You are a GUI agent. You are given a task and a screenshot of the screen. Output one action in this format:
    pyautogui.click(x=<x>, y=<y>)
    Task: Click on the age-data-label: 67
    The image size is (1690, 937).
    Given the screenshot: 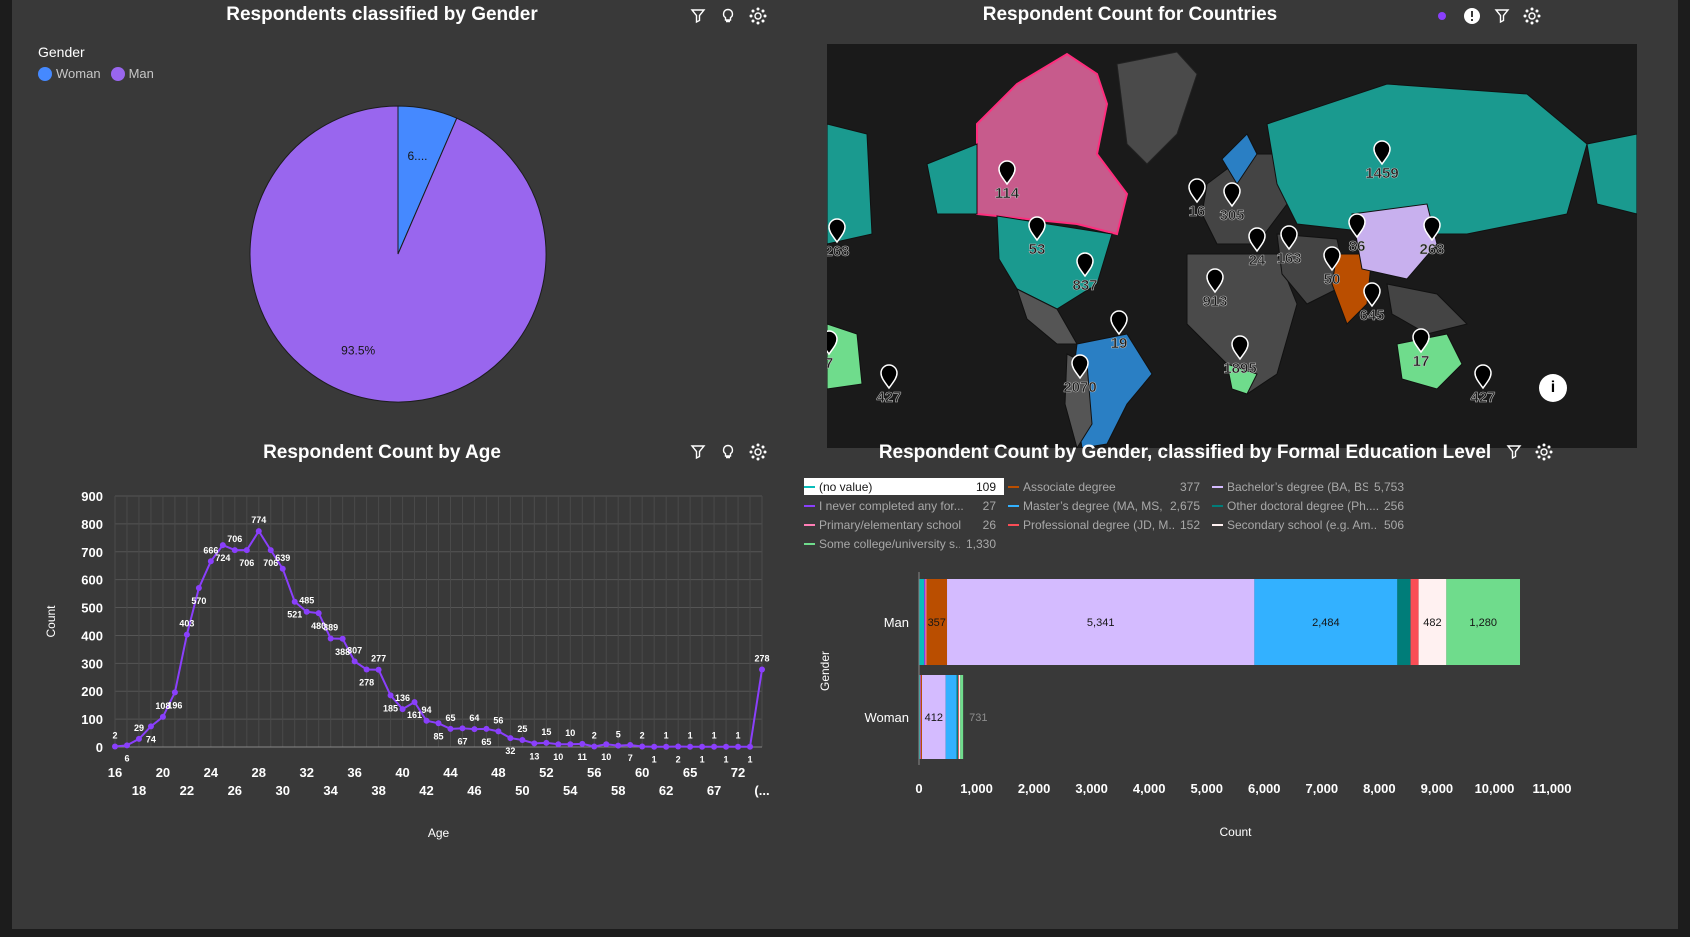 What is the action you would take?
    pyautogui.click(x=462, y=741)
    